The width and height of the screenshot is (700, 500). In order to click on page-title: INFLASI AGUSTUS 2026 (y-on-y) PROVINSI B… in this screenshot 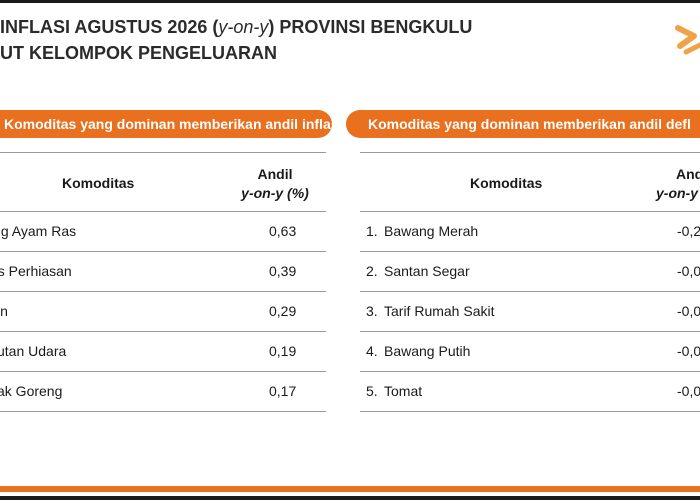, I will do `click(236, 40)`.